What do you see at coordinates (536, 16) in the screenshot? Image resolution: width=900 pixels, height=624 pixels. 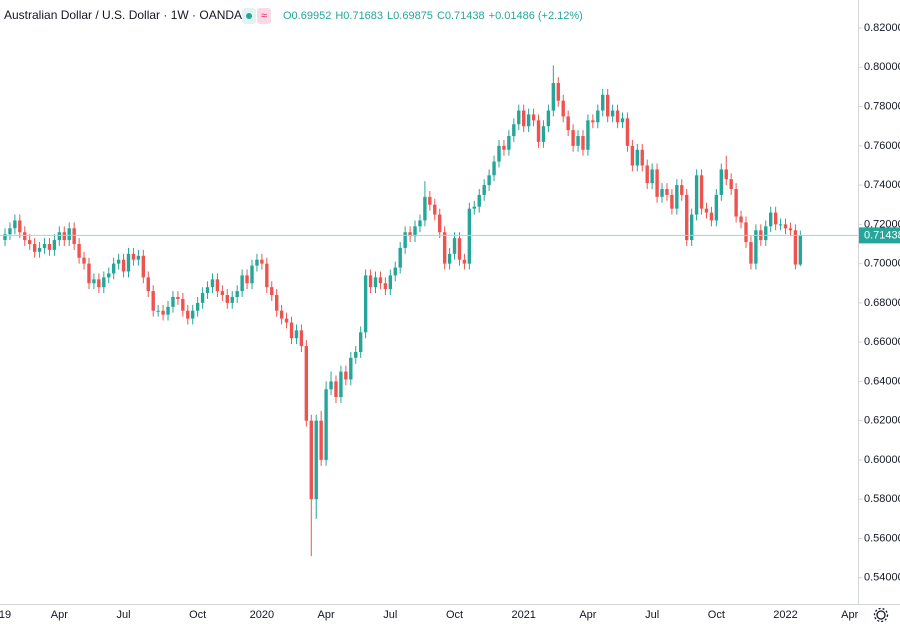 I see `ohlc-value: +0.01486 (+2.12%)` at bounding box center [536, 16].